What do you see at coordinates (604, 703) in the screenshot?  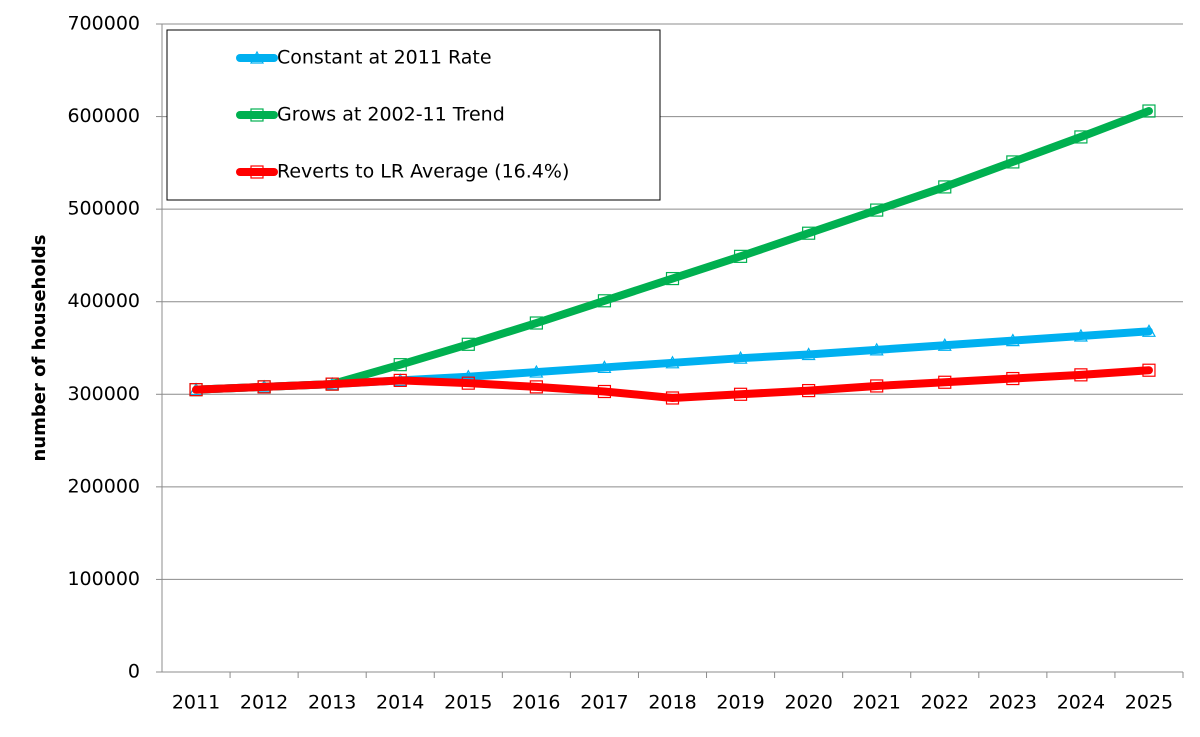 I see `x-tick-label: 2017` at bounding box center [604, 703].